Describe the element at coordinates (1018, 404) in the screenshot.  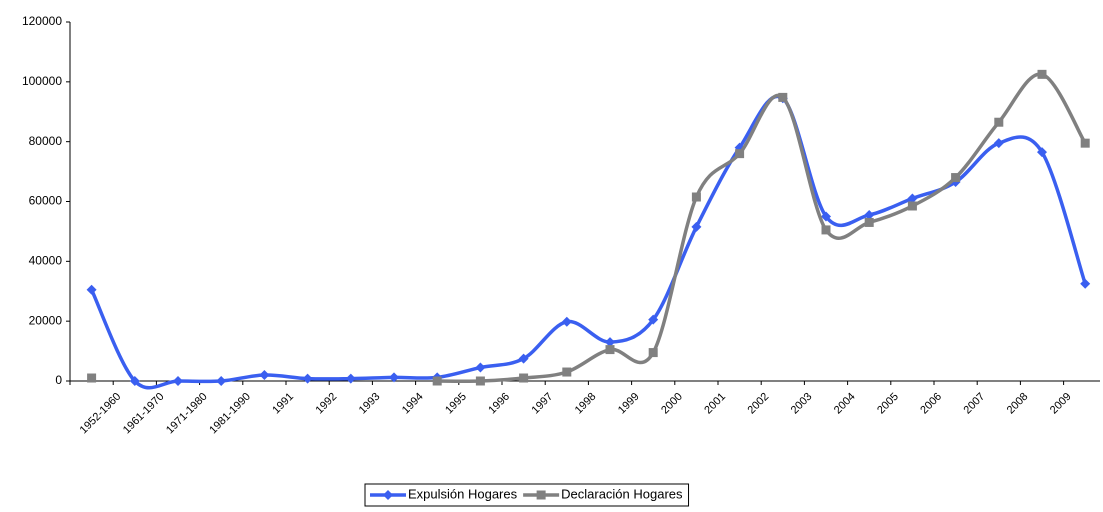
I see `x-tick-label: 2008` at that location.